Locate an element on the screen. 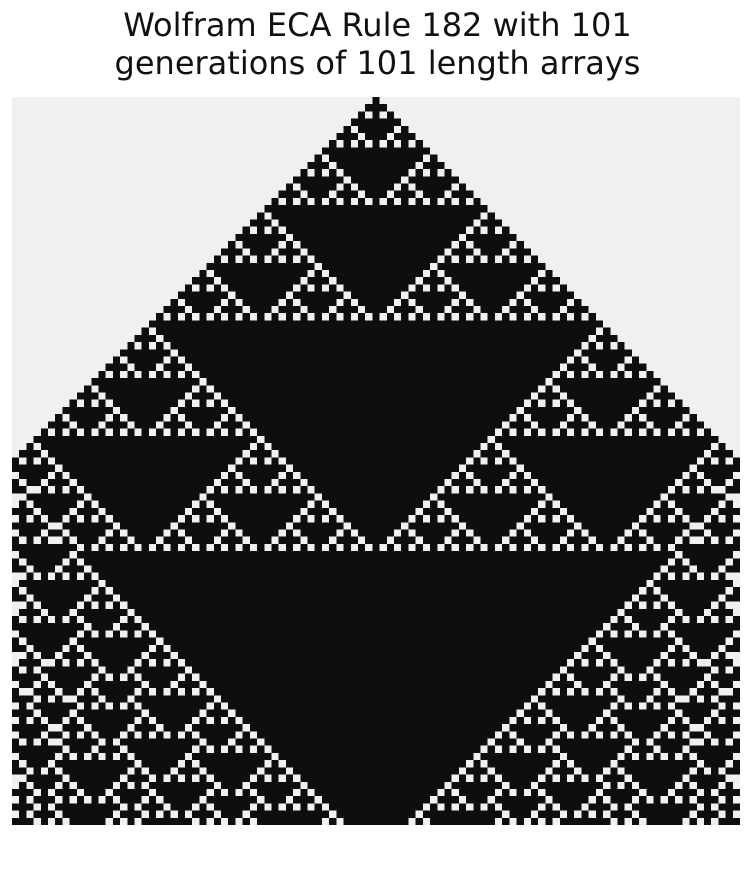 This screenshot has height=875, width=755. title-line-2: generations of 101 length arrays is located at coordinates (377, 63).